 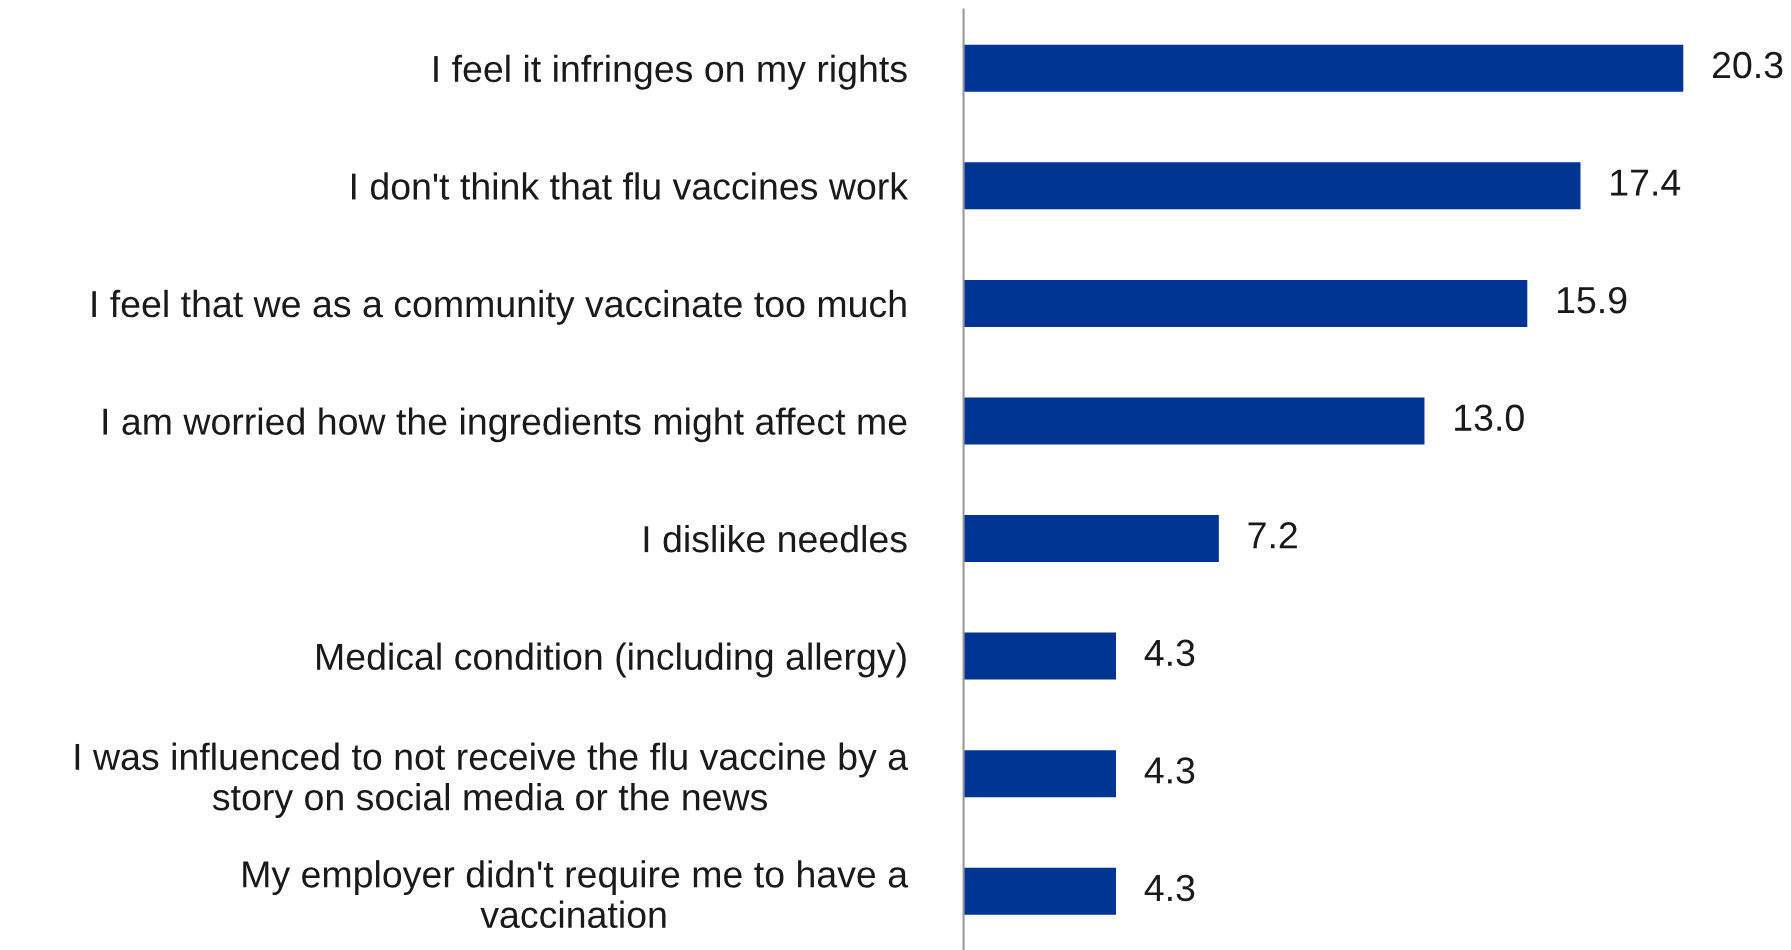 I want to click on y-tick-label: My employer didn't require me to have a vaccination, so click(x=576, y=894).